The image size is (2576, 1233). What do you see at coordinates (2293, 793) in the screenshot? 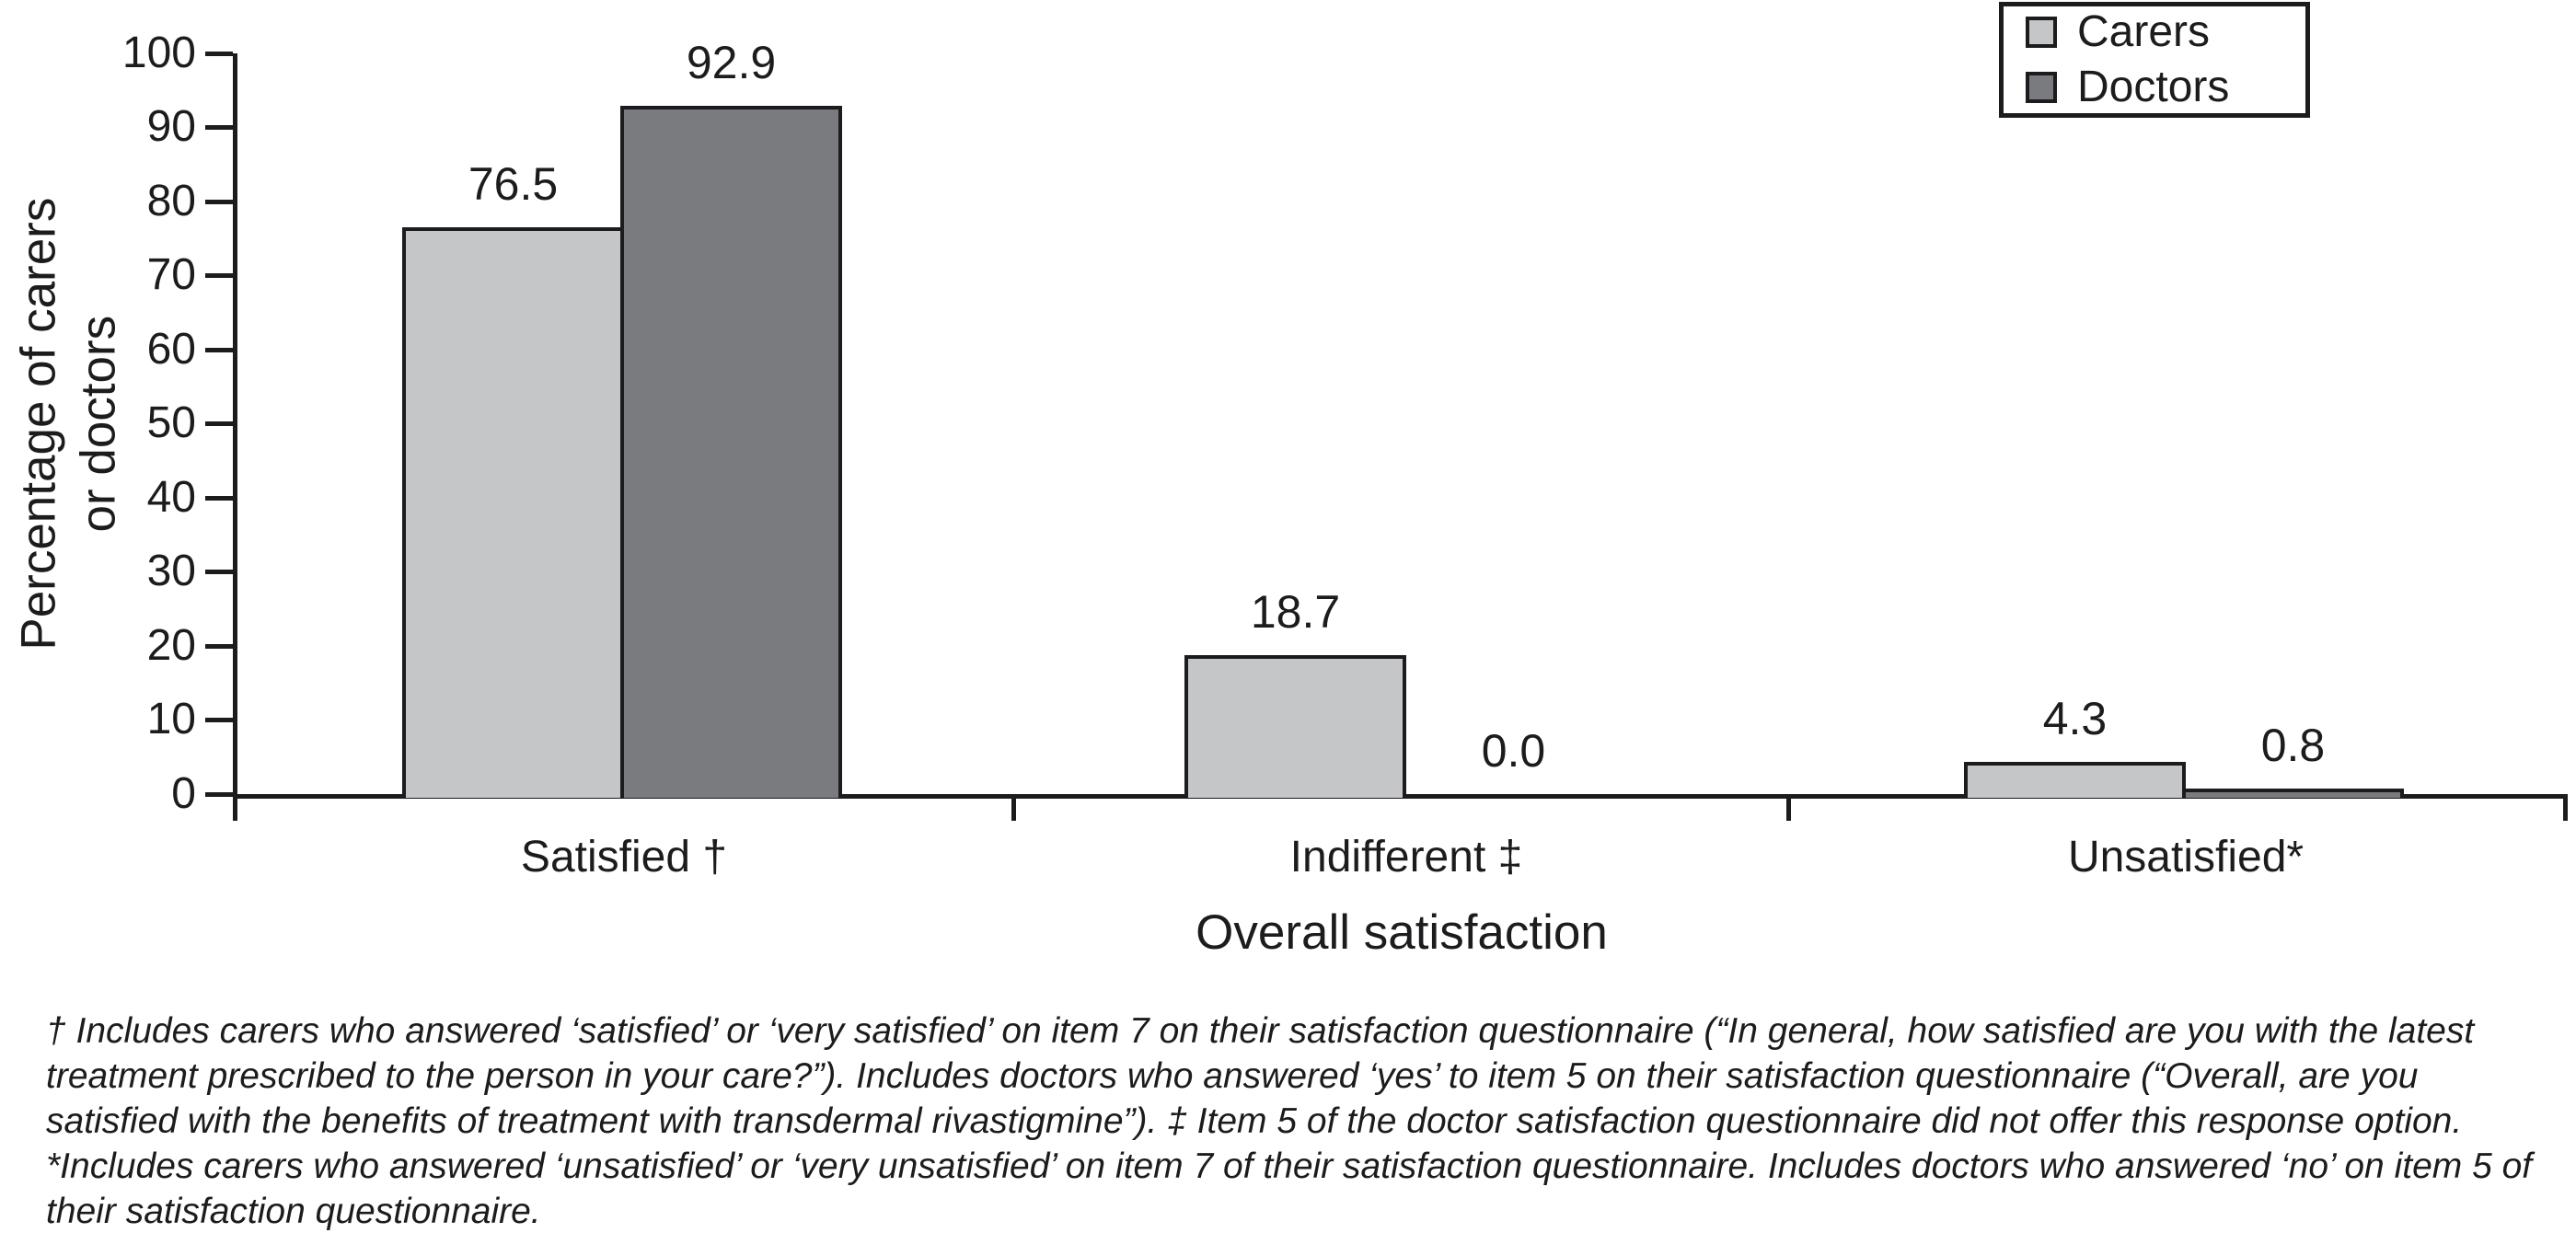
I see `bar-doctors-unsatisfied` at bounding box center [2293, 793].